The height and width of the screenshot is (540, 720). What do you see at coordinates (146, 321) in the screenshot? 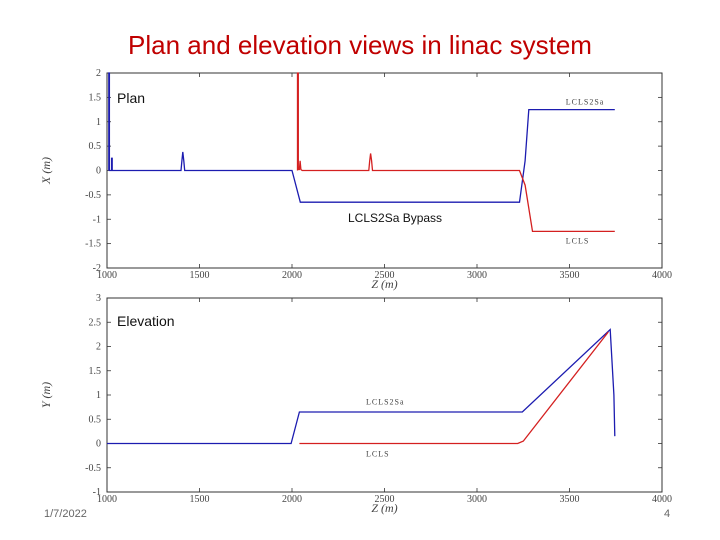
I see `panel-callout: Elevation` at bounding box center [146, 321].